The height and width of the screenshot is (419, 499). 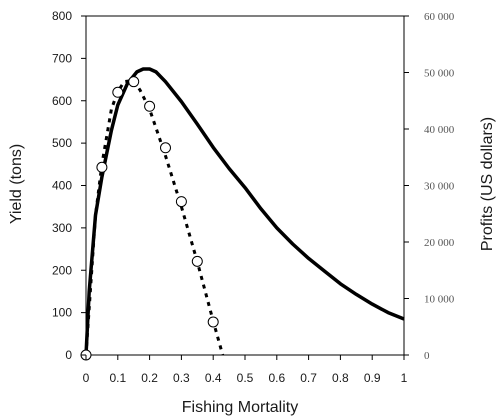 I want to click on y-tick-label: 100, so click(x=62, y=313).